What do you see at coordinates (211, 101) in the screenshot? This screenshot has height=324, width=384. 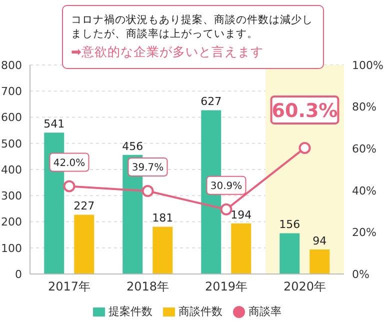 I see `data-label: 627` at bounding box center [211, 101].